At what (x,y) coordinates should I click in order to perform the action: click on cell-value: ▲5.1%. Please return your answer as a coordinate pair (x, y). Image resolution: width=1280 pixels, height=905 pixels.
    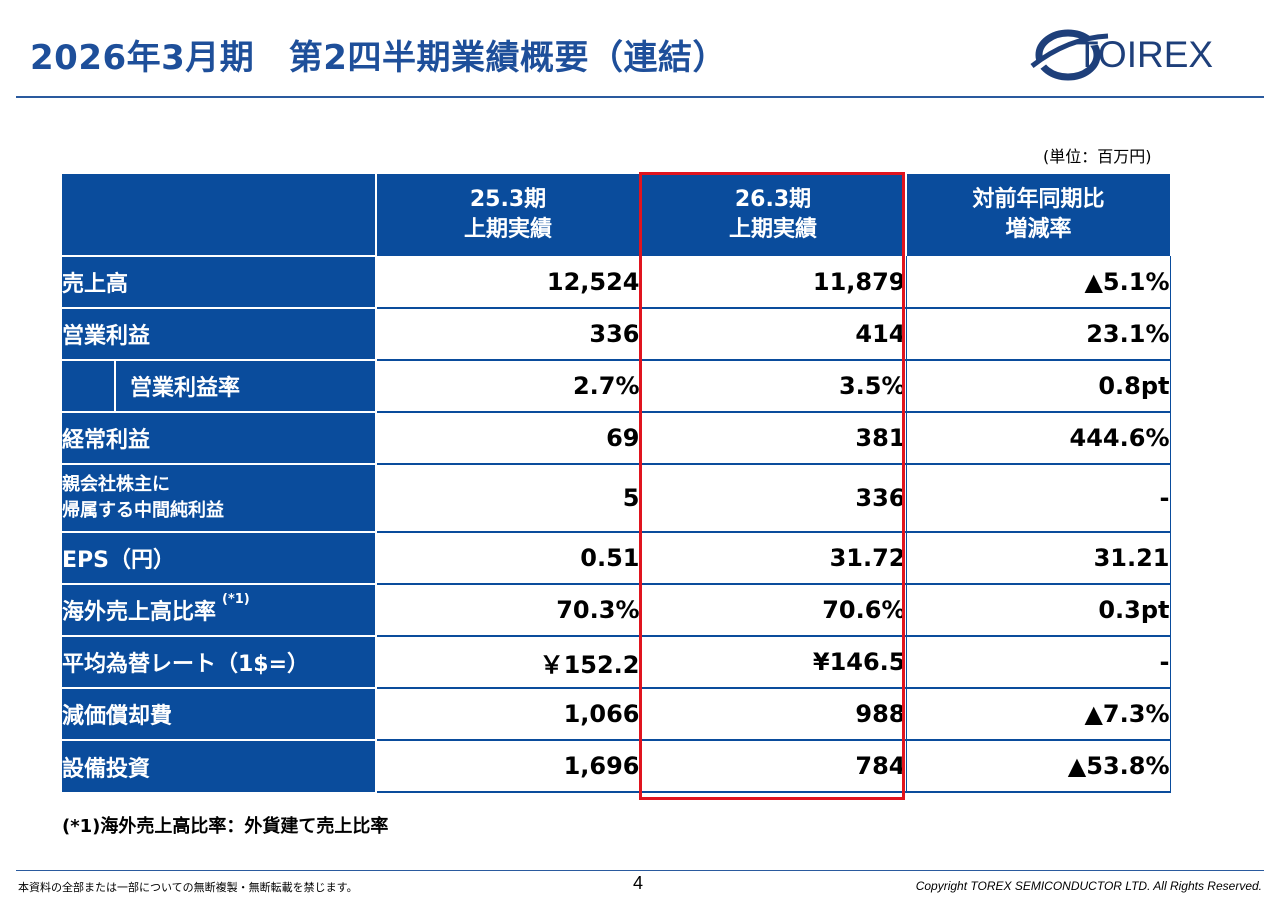
    Looking at the image, I should click on (1038, 282).